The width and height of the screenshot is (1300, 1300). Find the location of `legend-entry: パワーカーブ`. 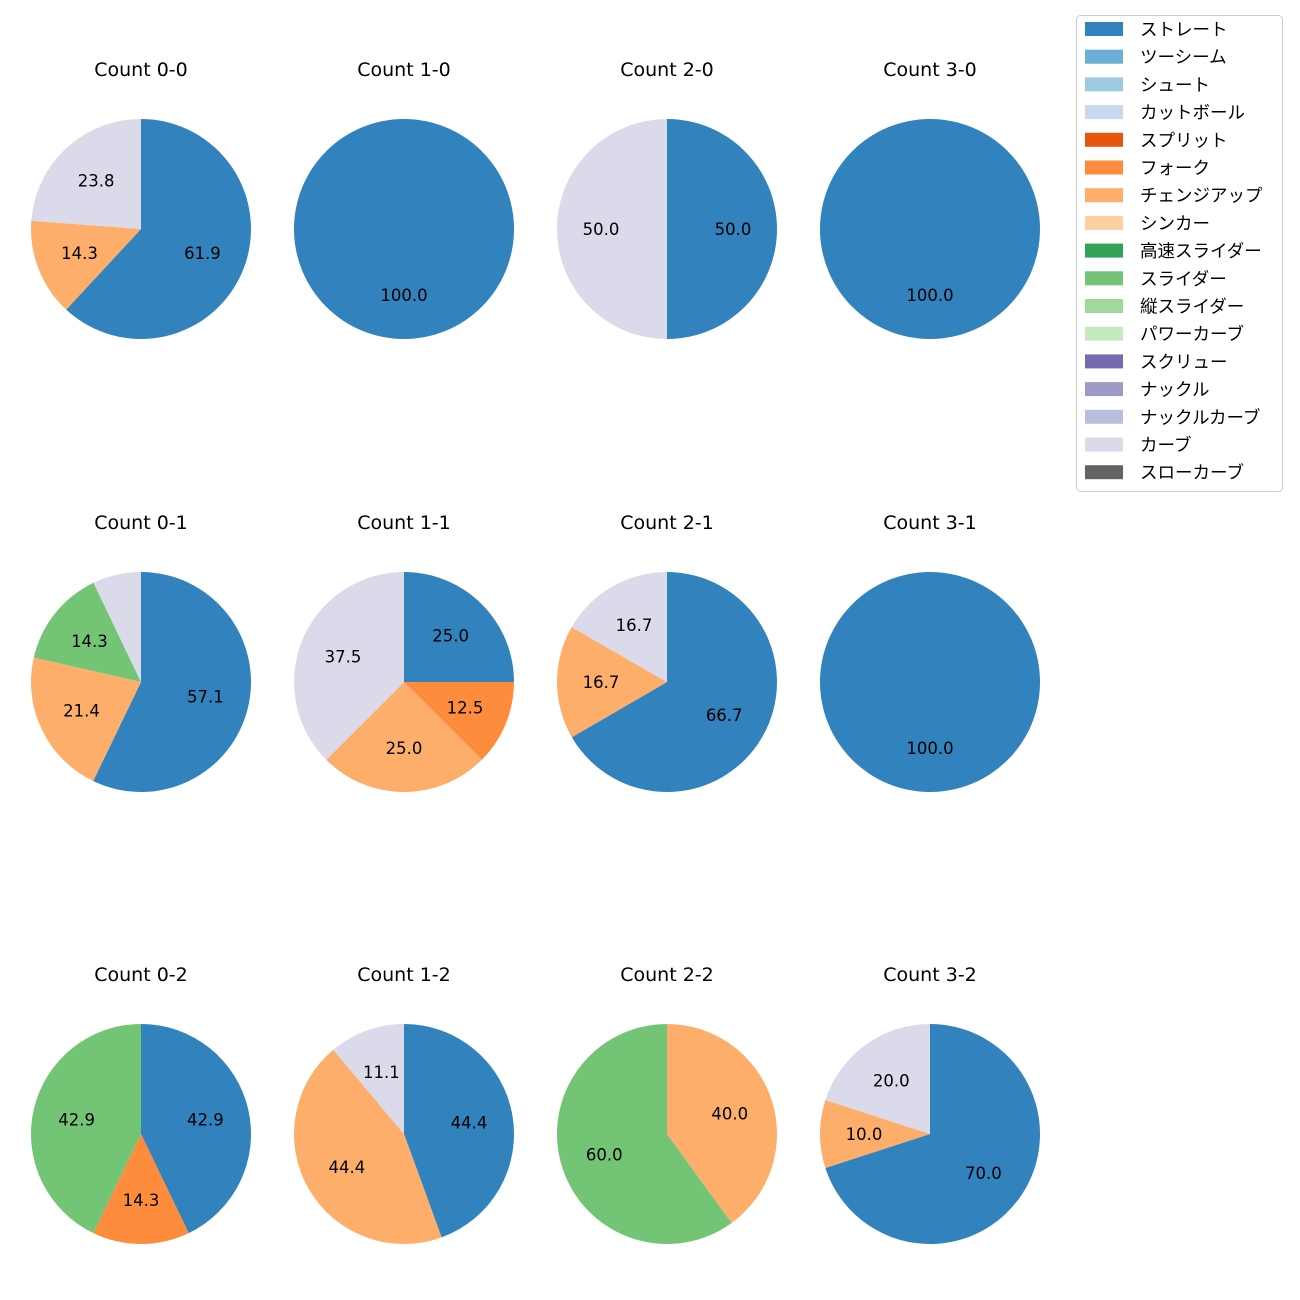

legend-entry: パワーカーブ is located at coordinates (1164, 334).